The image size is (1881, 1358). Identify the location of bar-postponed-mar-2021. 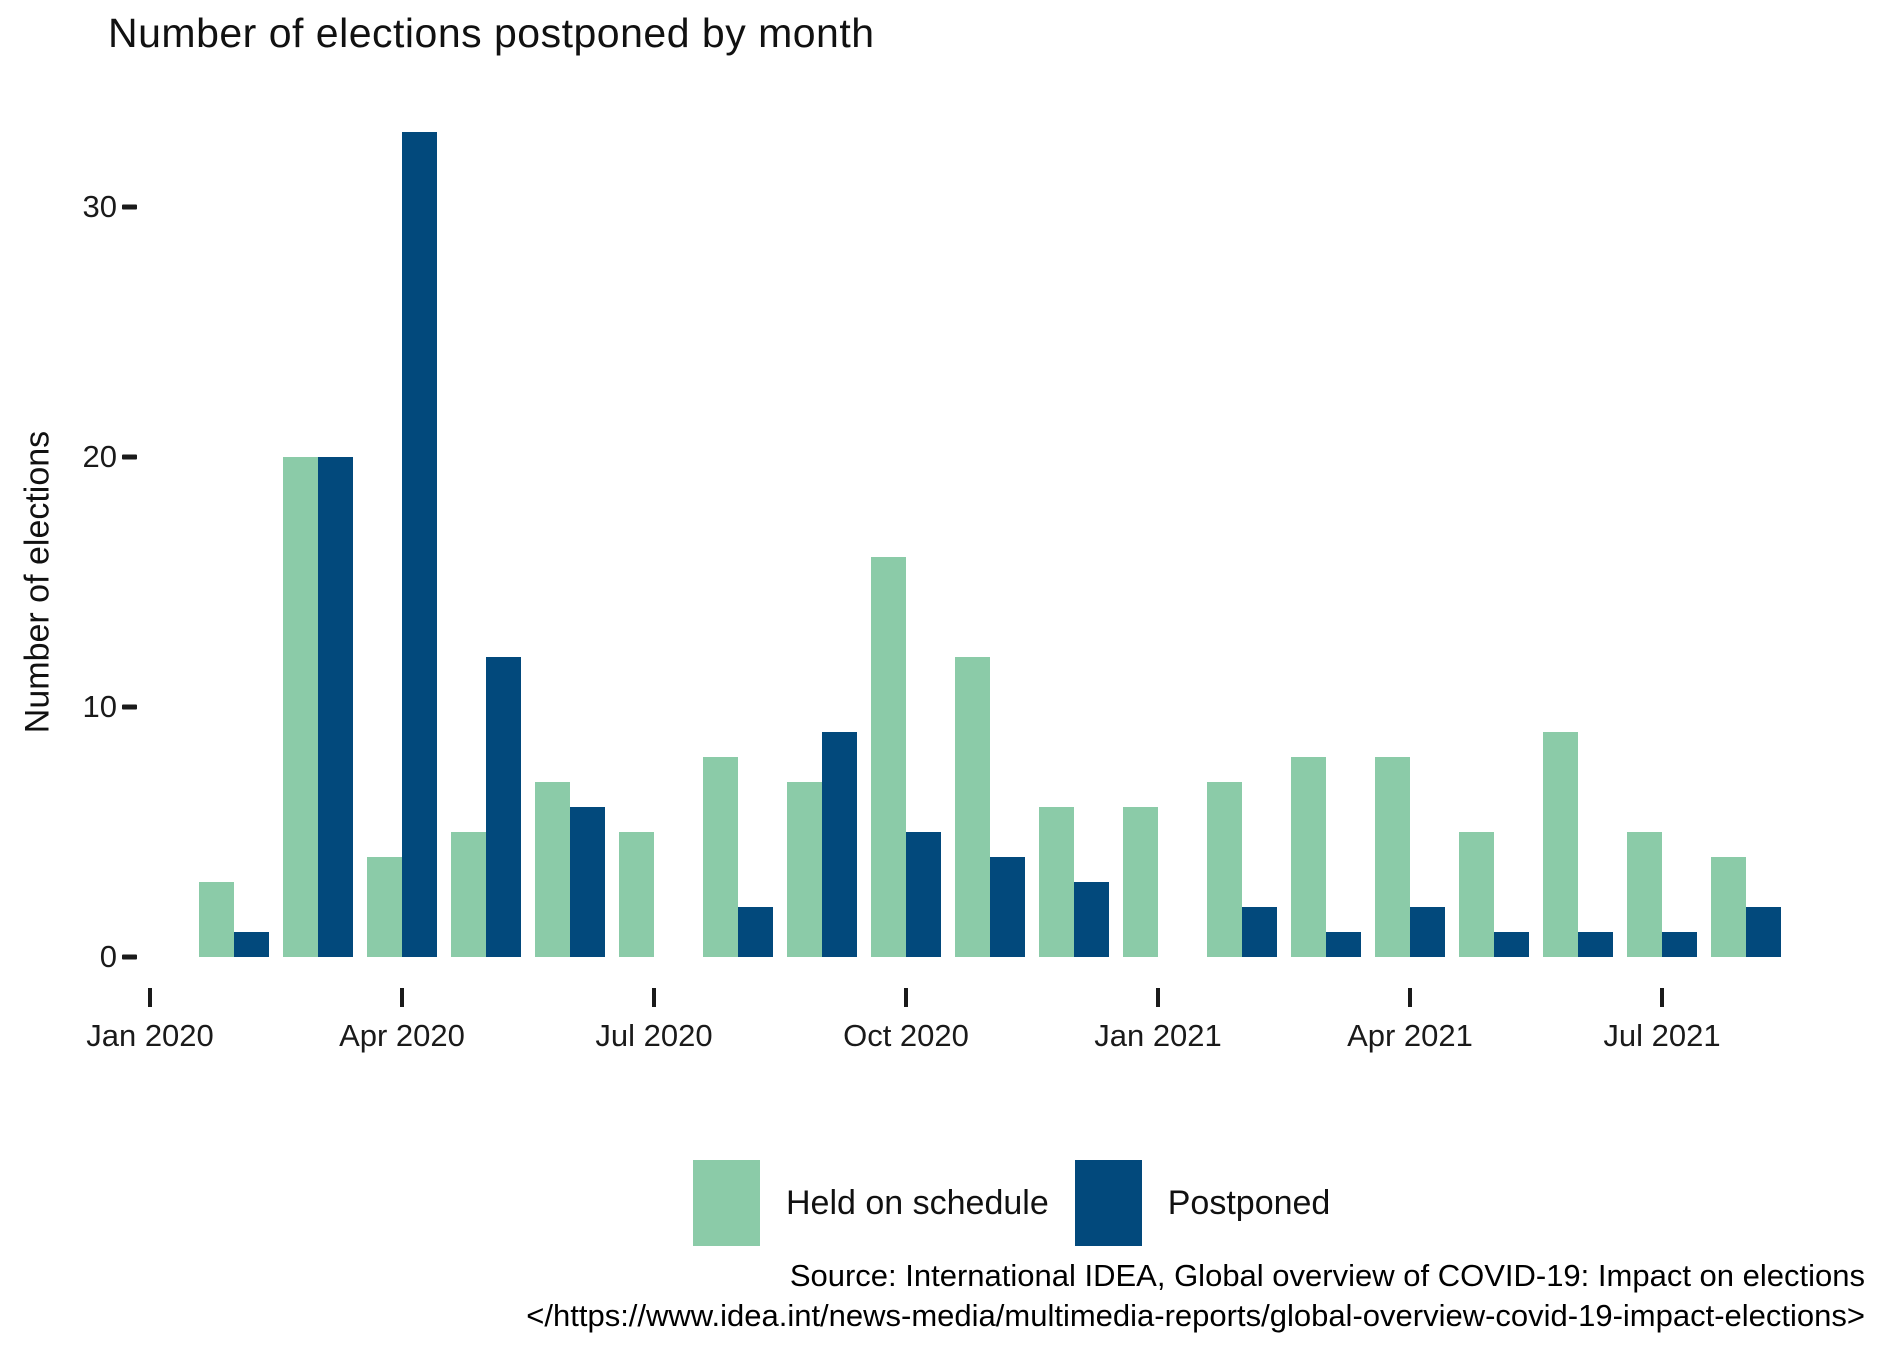
(1343, 944).